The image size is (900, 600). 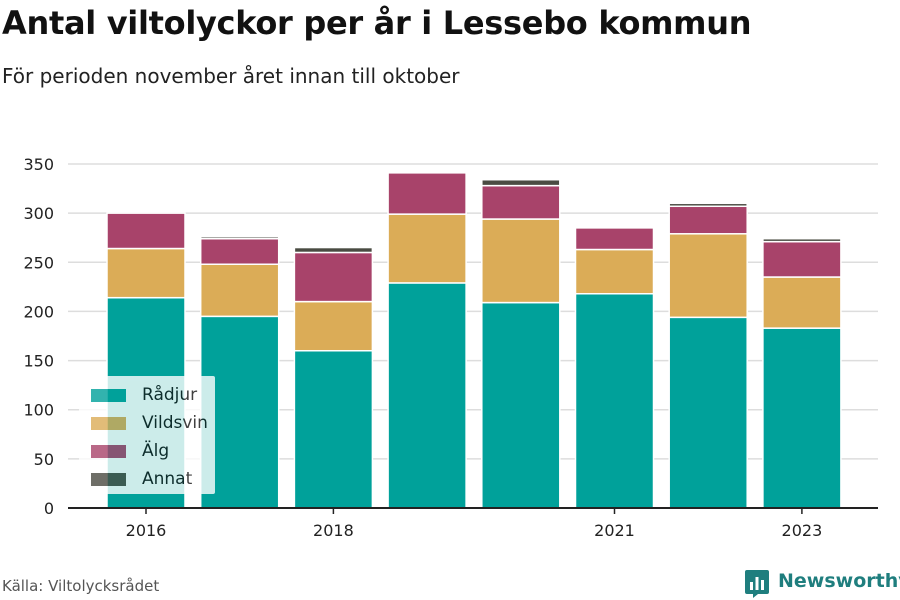 I want to click on x-axis: 2016 2018 2021 2023, so click(x=473, y=523).